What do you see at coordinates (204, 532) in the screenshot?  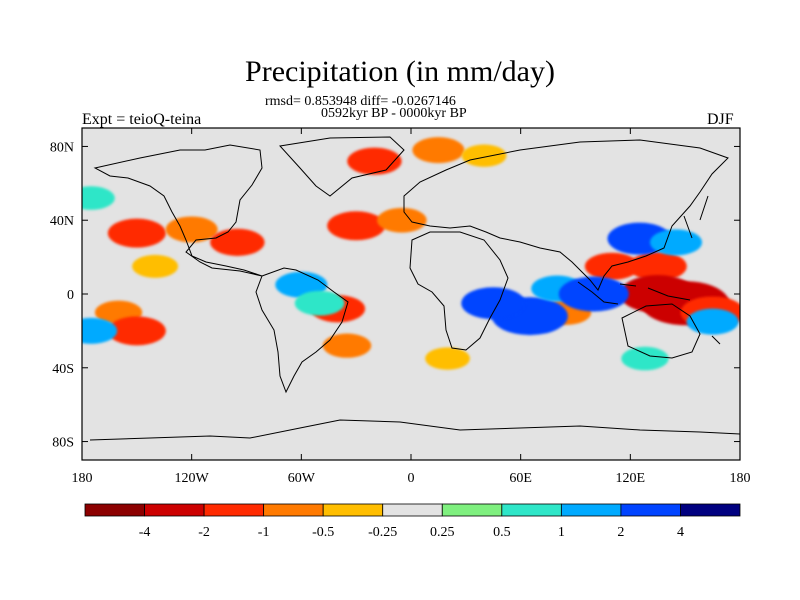 I see `colorbar-label: -2` at bounding box center [204, 532].